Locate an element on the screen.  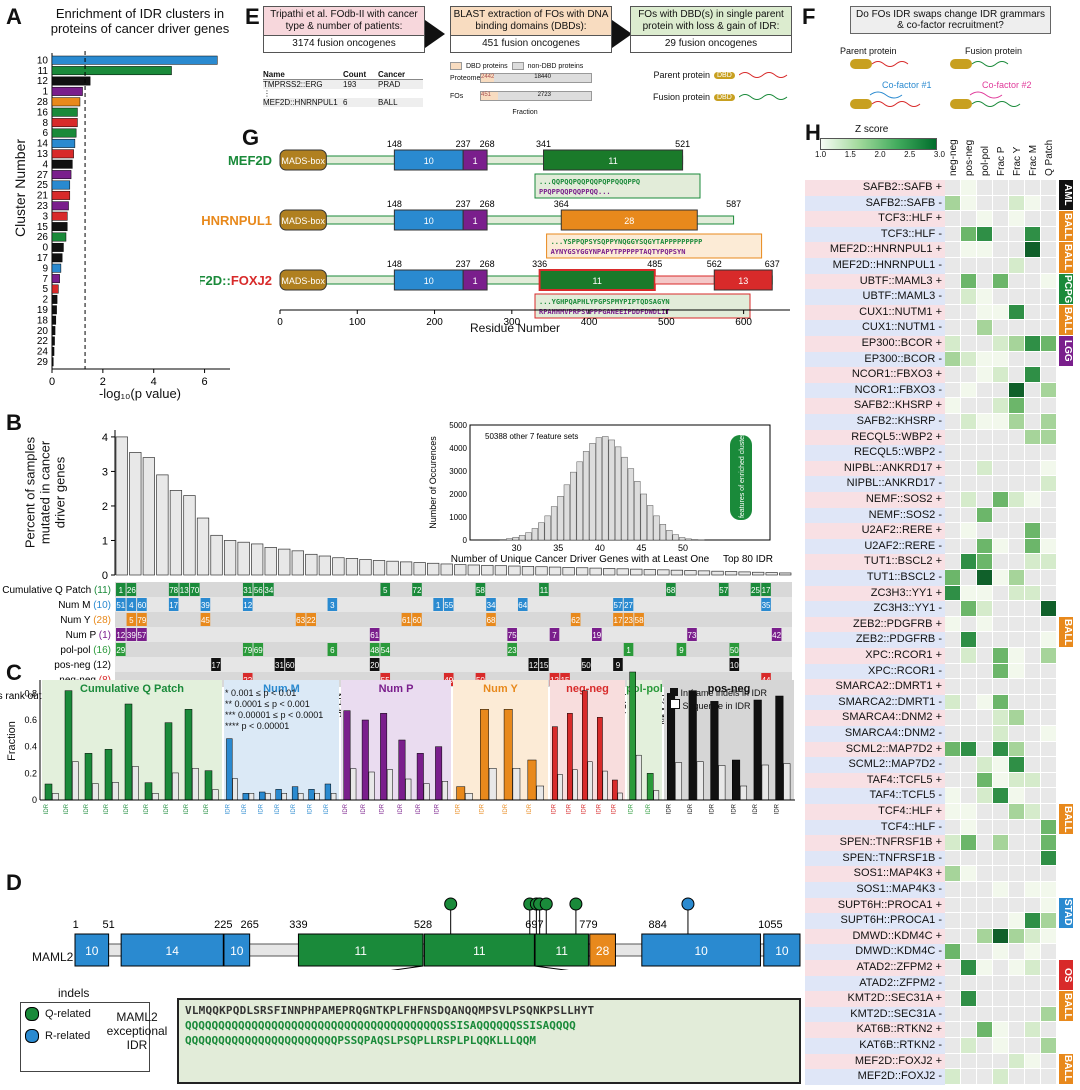
annotation-row-label: pol-pol (16) is located at coordinates (85, 650).